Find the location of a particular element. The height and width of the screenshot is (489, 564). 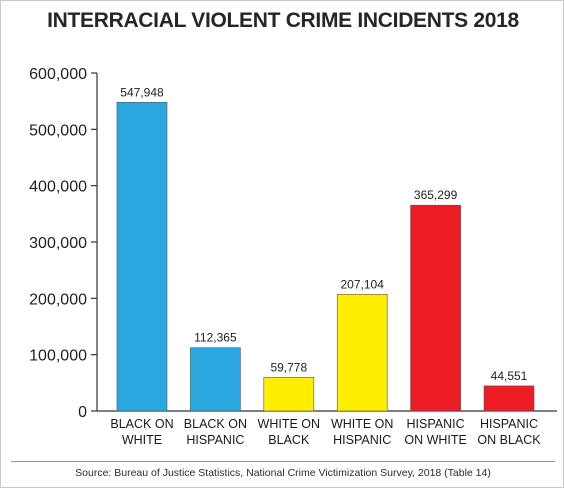

y-tick-label: 500,000 is located at coordinates (58, 130).